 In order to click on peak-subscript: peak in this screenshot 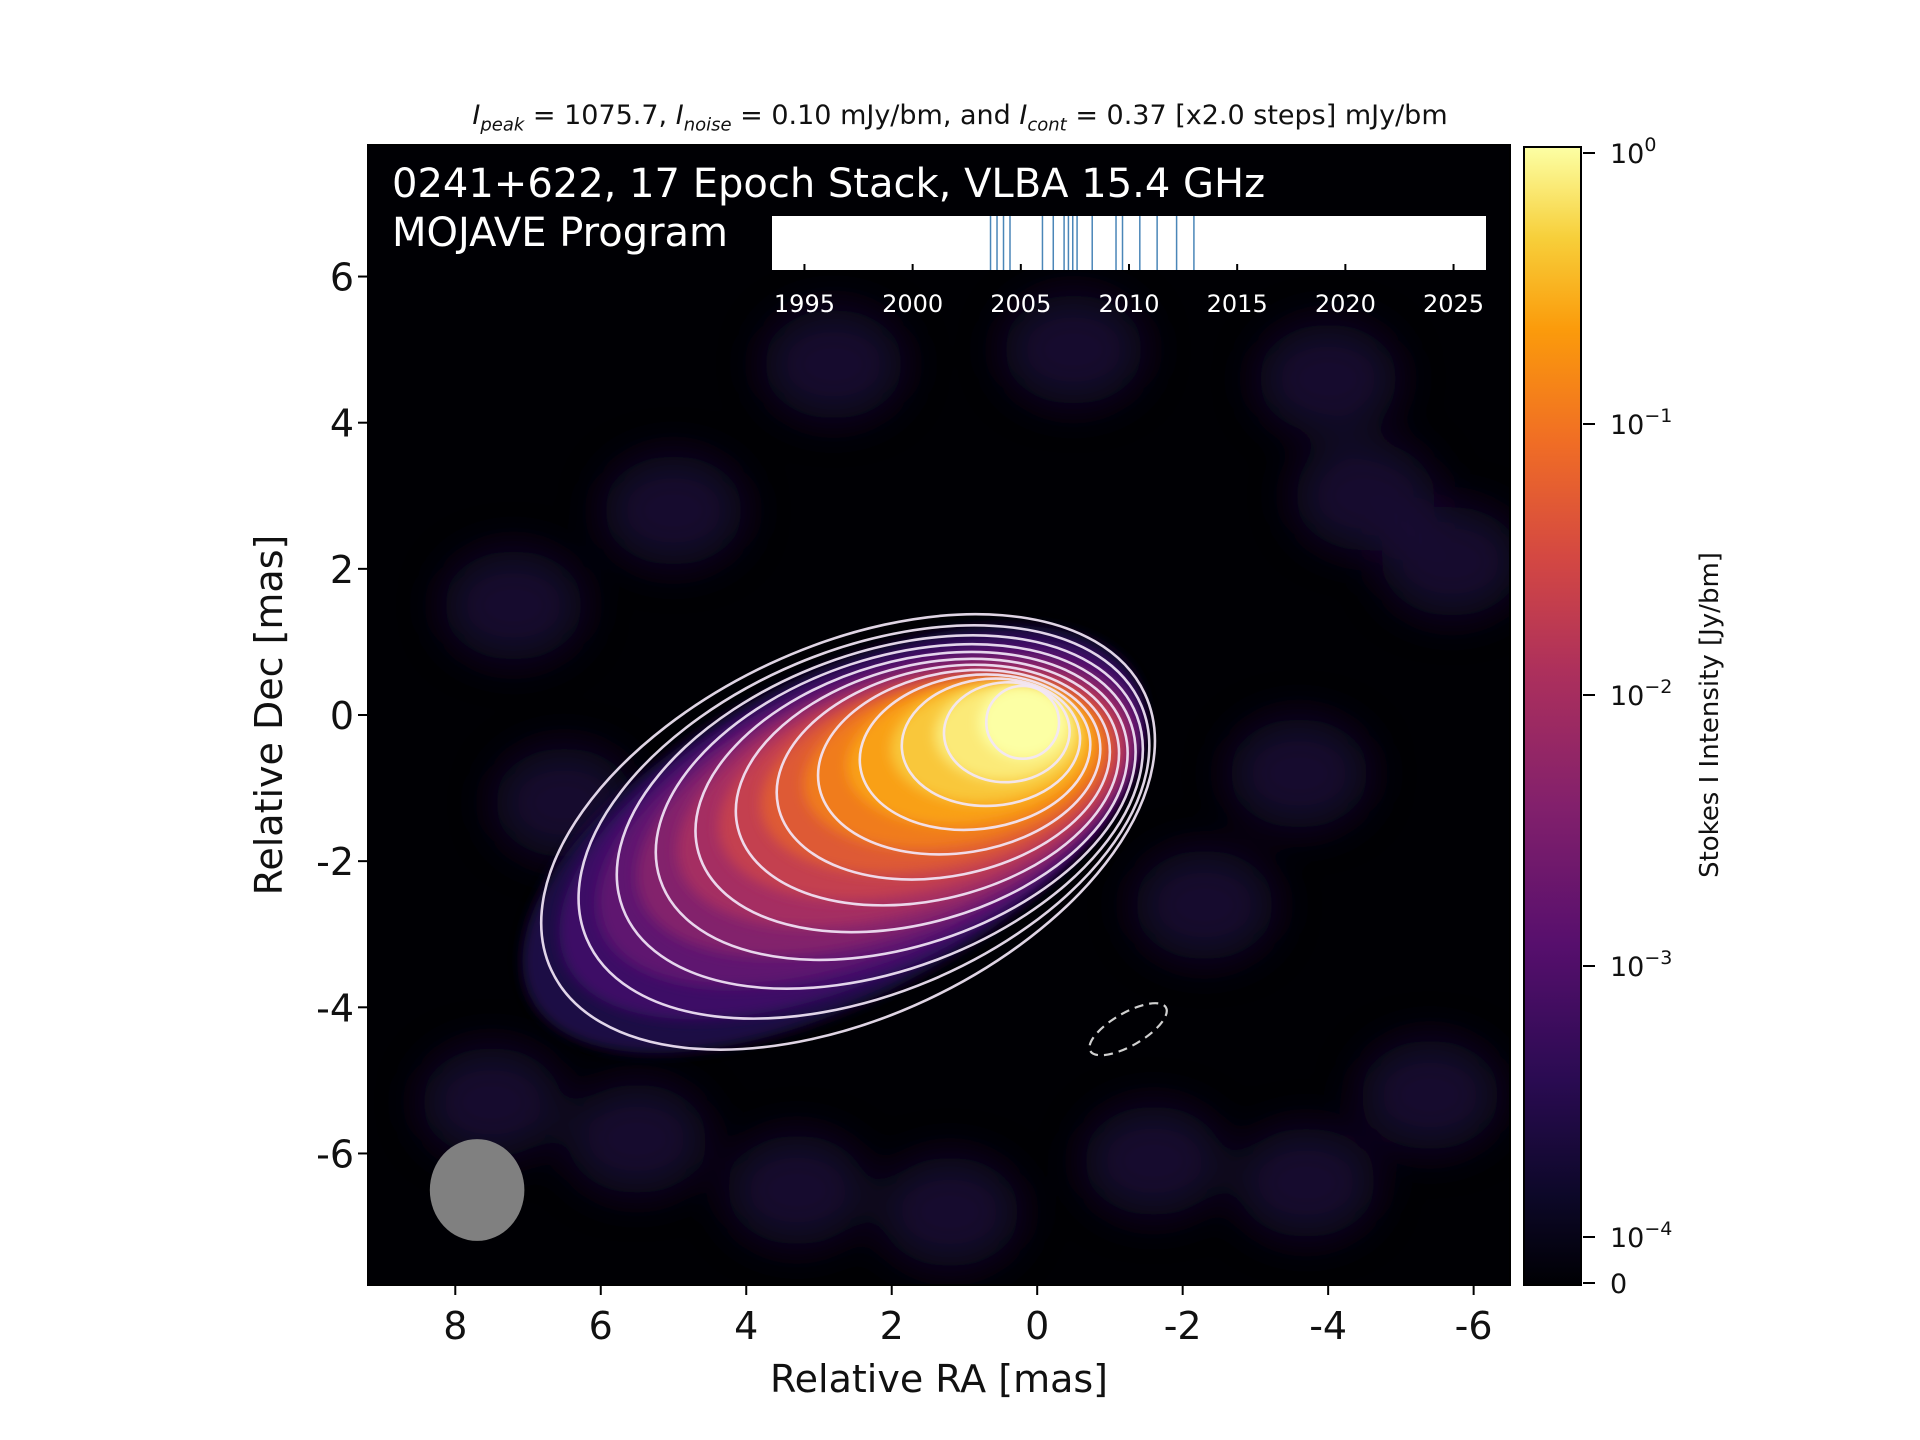, I will do `click(502, 125)`.